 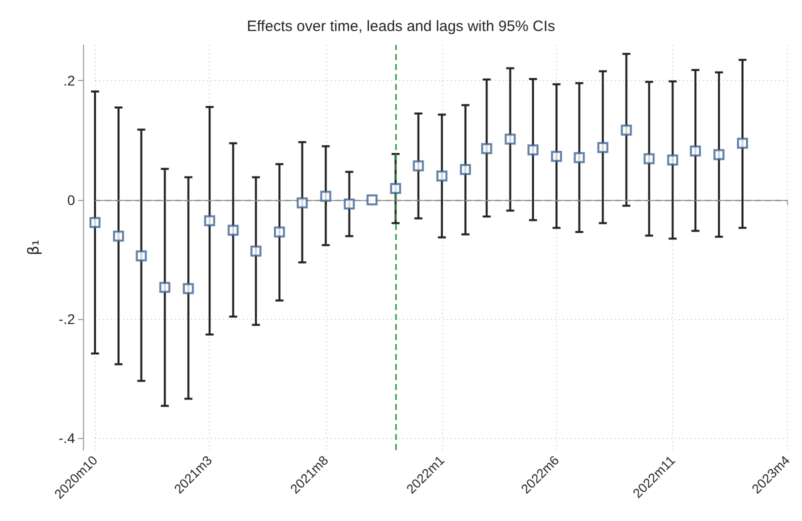 I want to click on y-tick-label: -.4, so click(x=67, y=438).